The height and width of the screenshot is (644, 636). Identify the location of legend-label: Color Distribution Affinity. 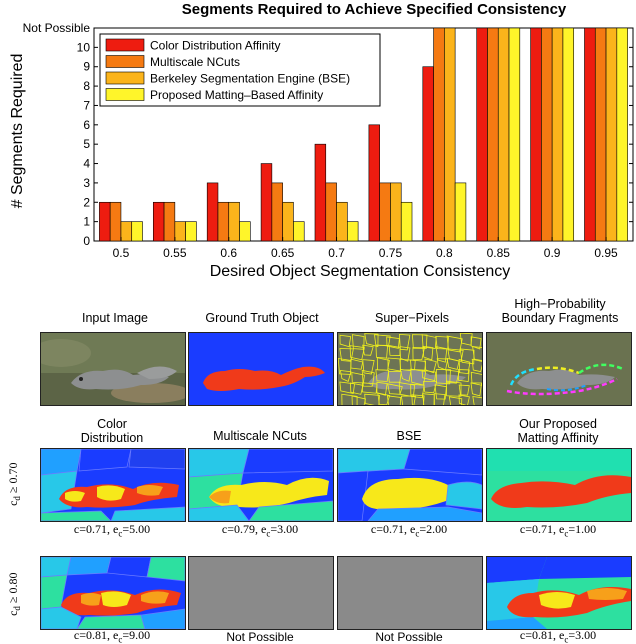
(215, 46).